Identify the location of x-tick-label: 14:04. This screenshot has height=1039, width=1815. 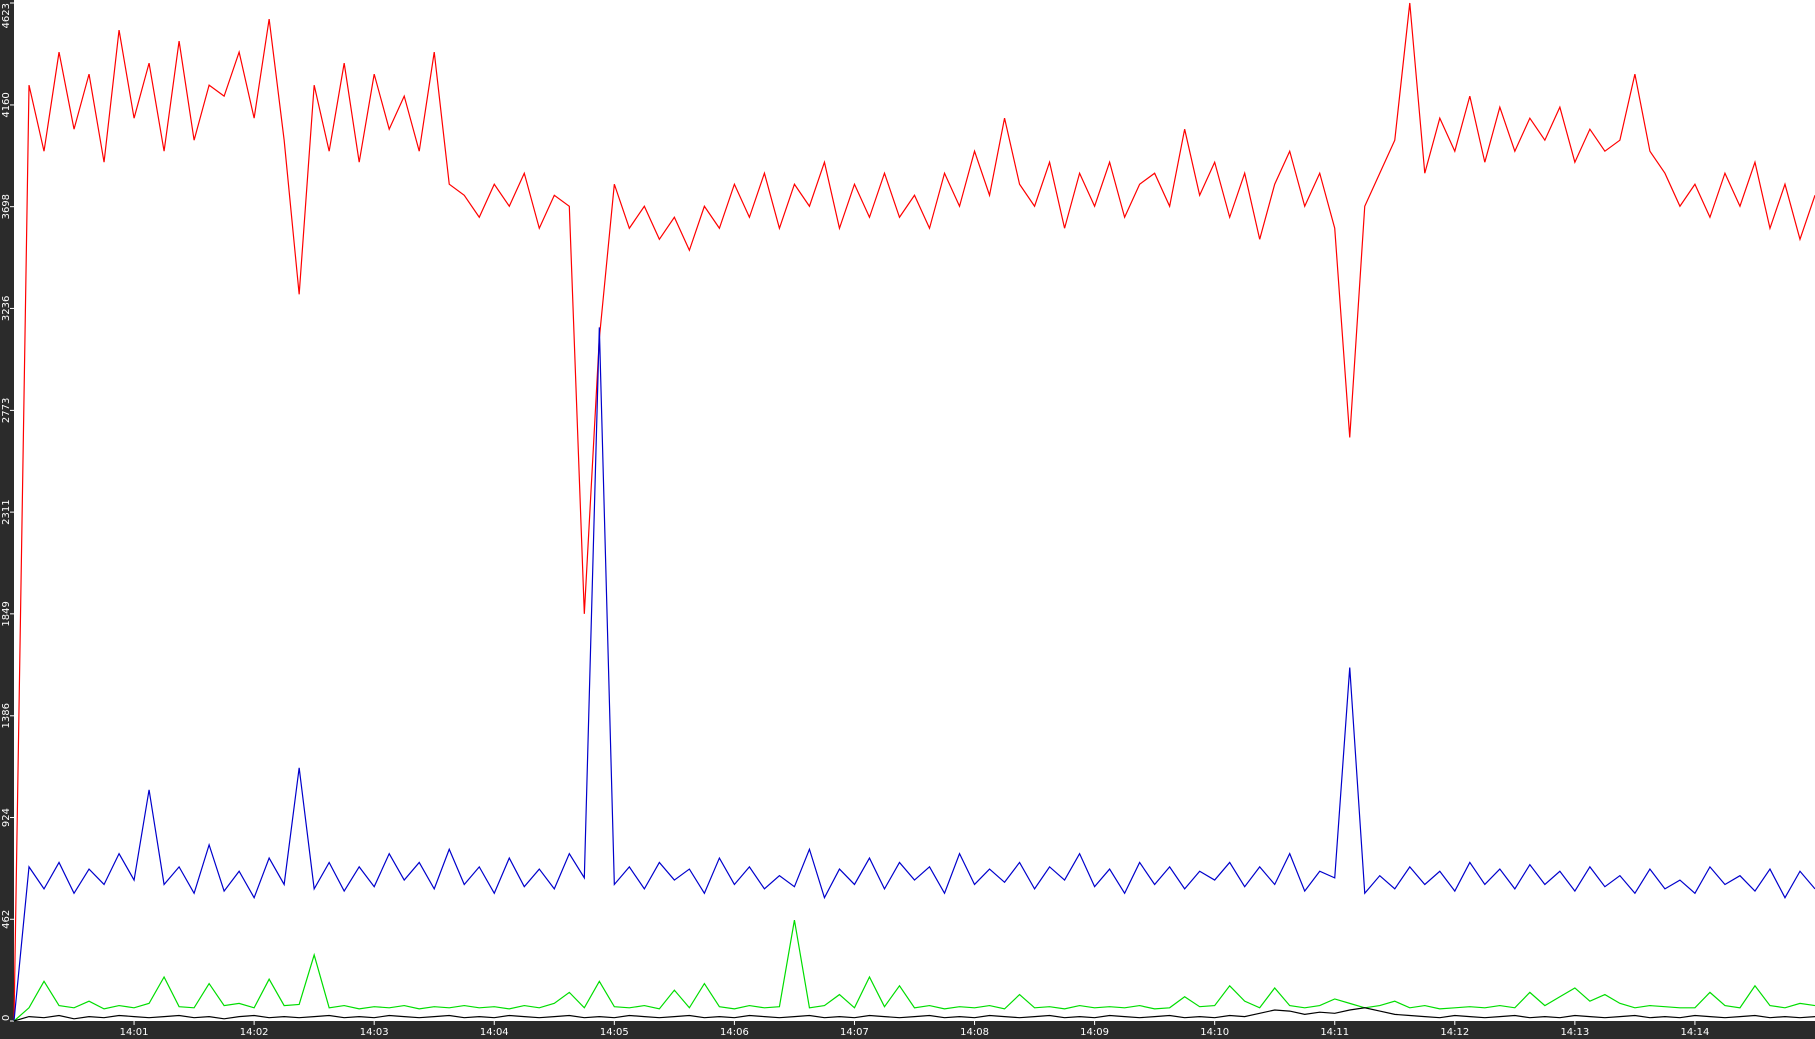
(494, 1032).